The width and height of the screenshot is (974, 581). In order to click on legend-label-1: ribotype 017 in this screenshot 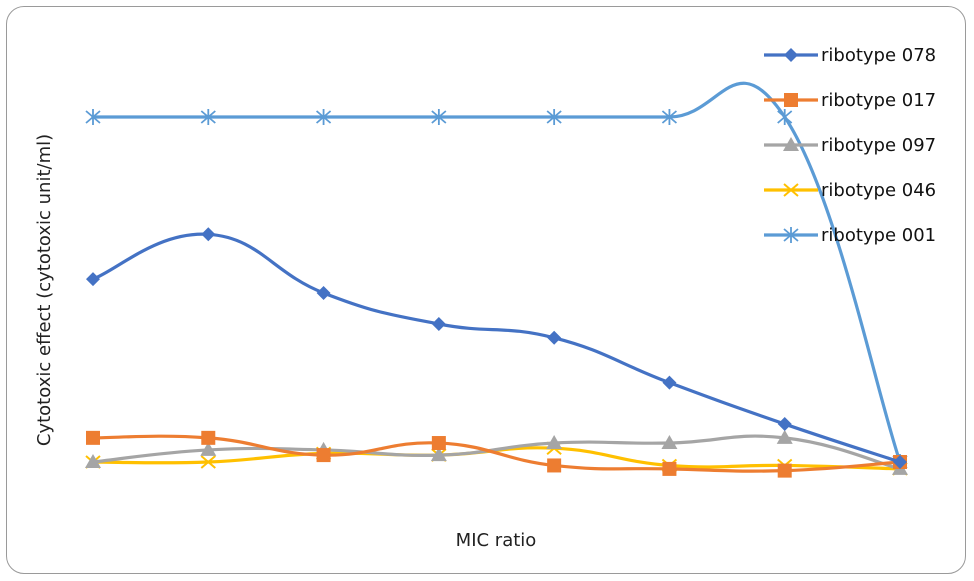, I will do `click(878, 100)`.